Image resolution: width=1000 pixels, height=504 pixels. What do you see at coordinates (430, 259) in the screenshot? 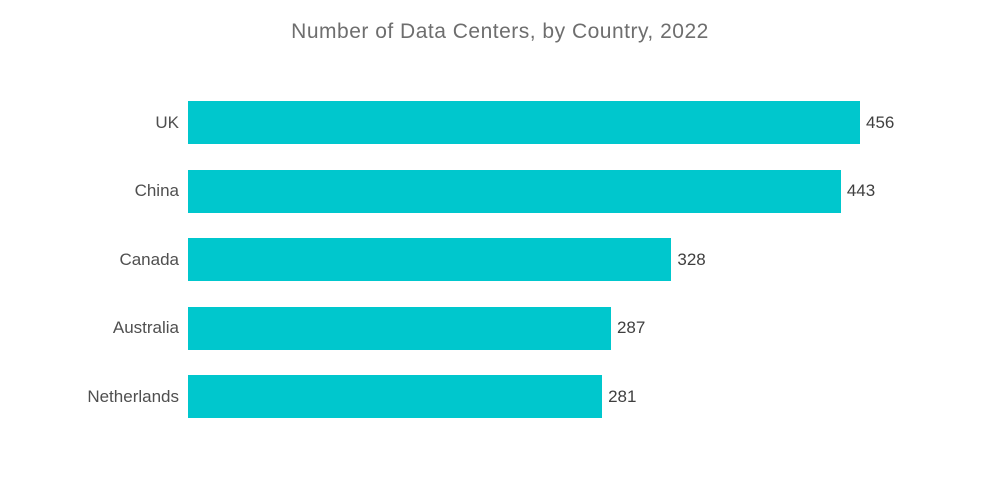
I see `bar-canada` at bounding box center [430, 259].